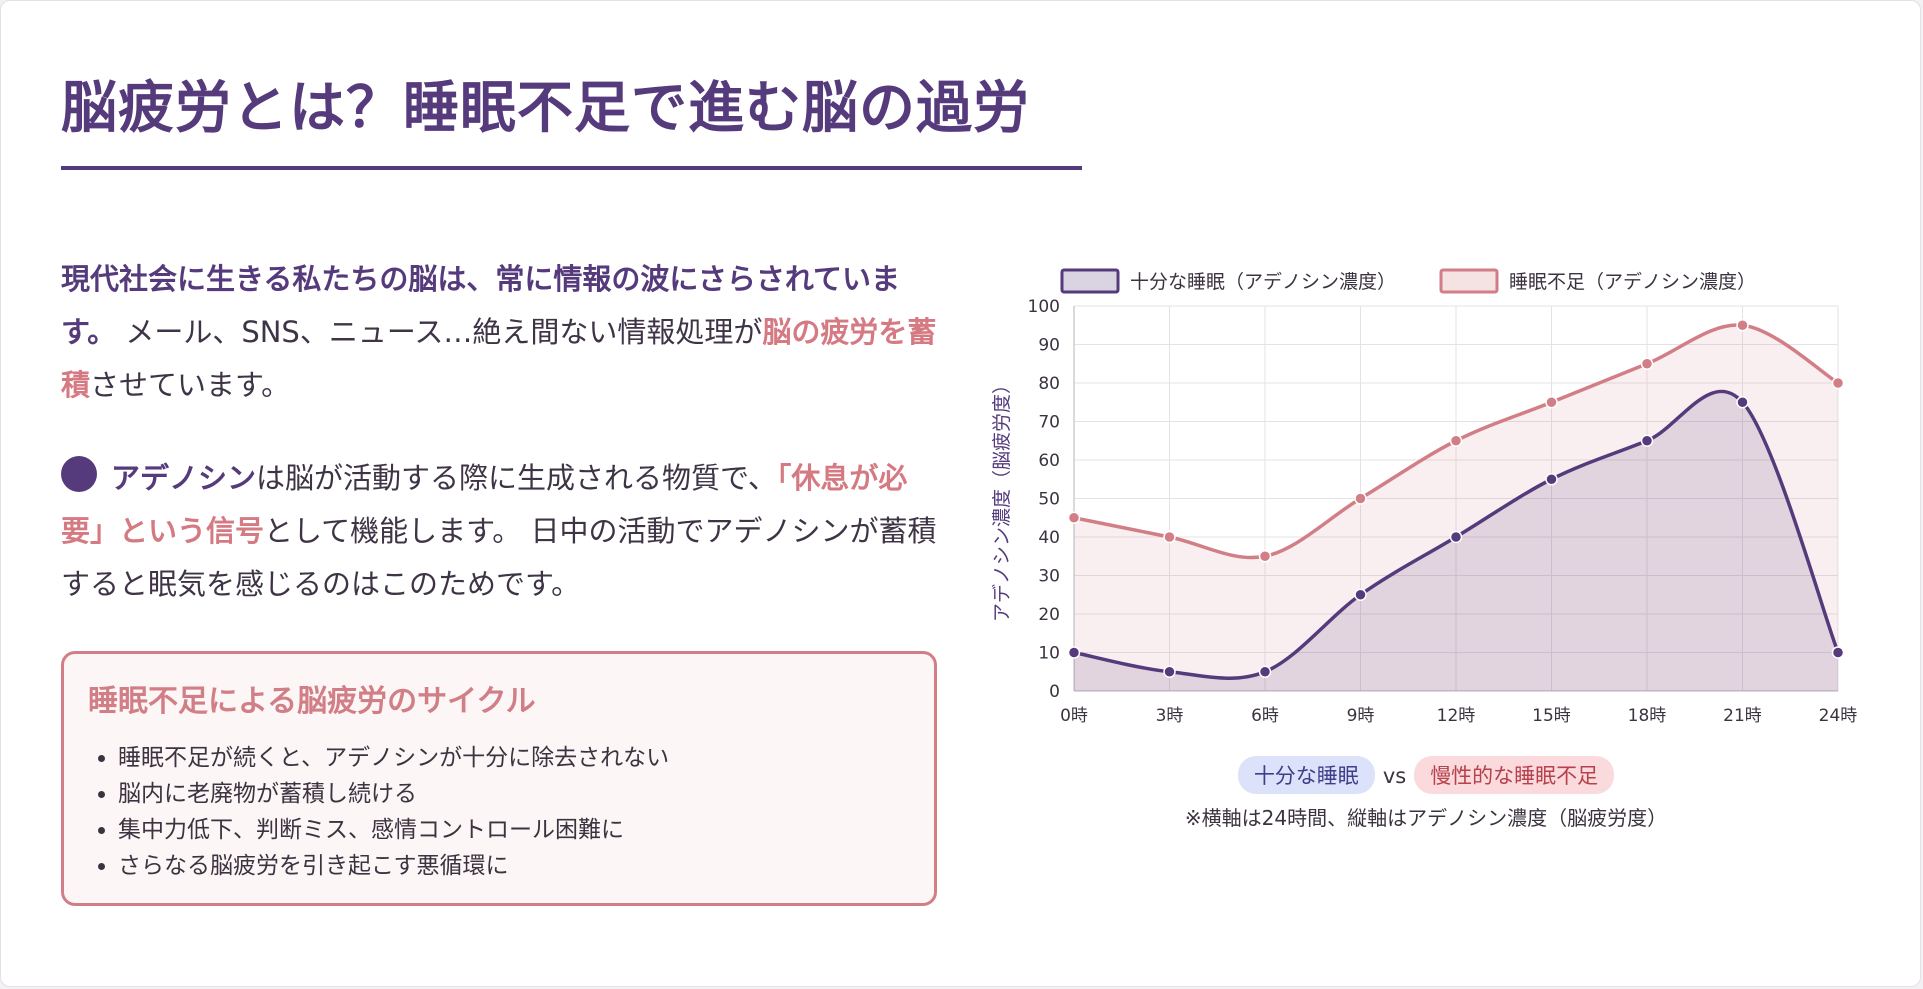 The width and height of the screenshot is (1923, 989). What do you see at coordinates (1049, 615) in the screenshot?
I see `y-tick-label: 20` at bounding box center [1049, 615].